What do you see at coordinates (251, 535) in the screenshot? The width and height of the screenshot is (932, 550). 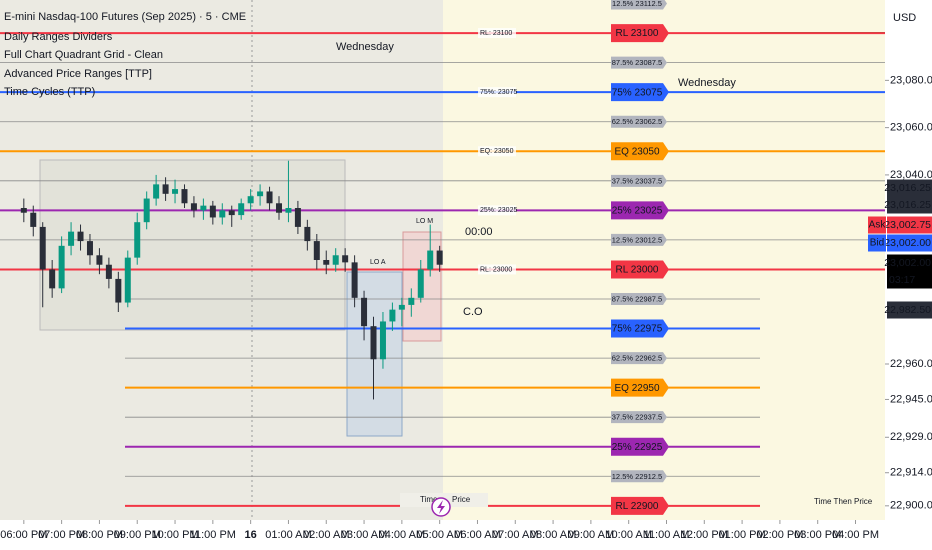 I see `x-tick-label: 16` at bounding box center [251, 535].